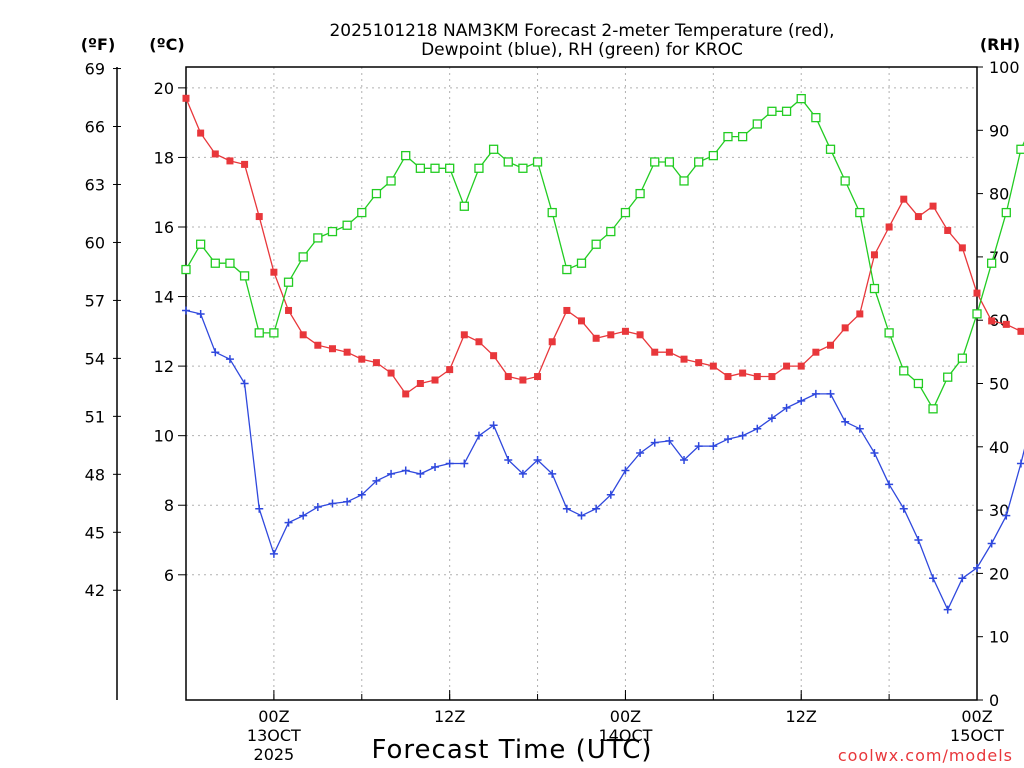  What do you see at coordinates (449, 716) in the screenshot?
I see `x-tick-label: 12Z` at bounding box center [449, 716].